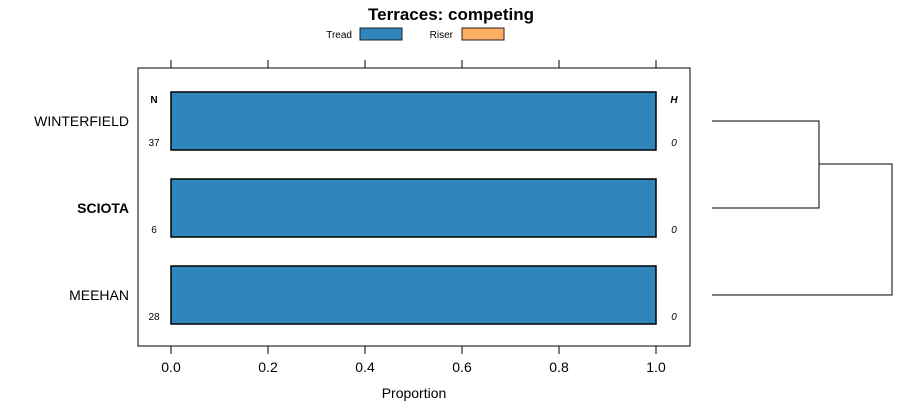  I want to click on n-header: N, so click(153, 100).